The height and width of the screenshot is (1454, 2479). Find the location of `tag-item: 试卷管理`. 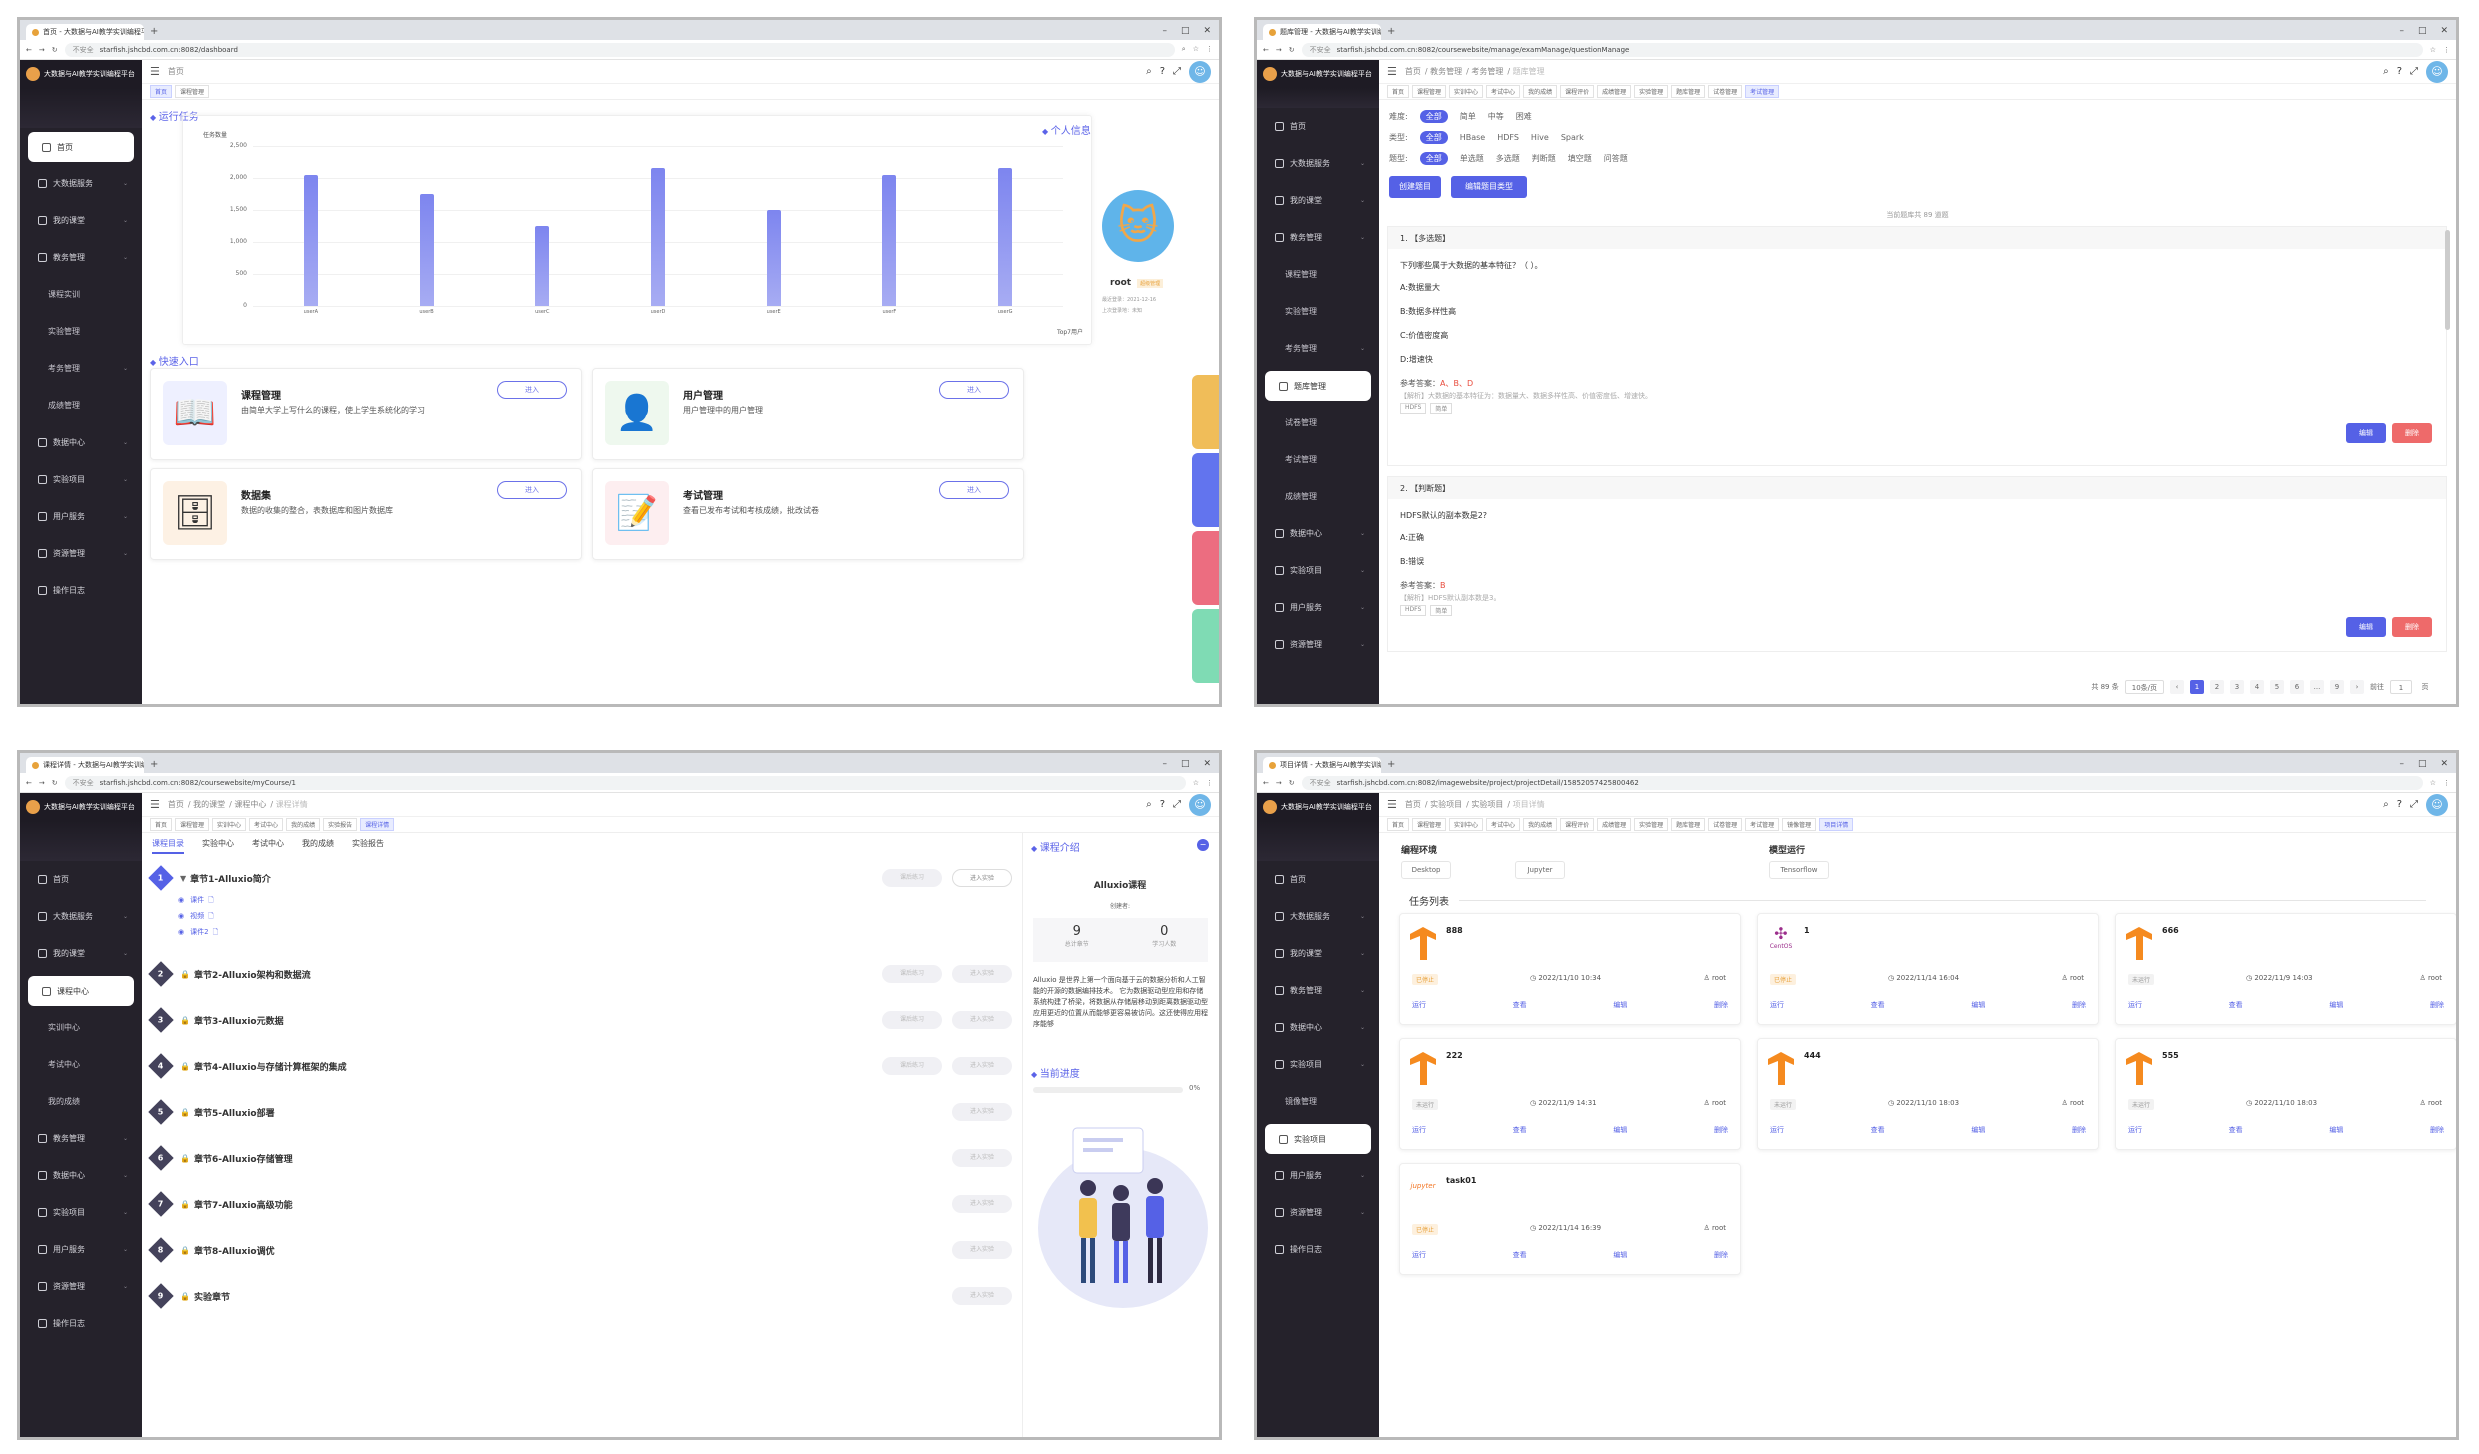

tag-item: 试卷管理 is located at coordinates (1725, 824).